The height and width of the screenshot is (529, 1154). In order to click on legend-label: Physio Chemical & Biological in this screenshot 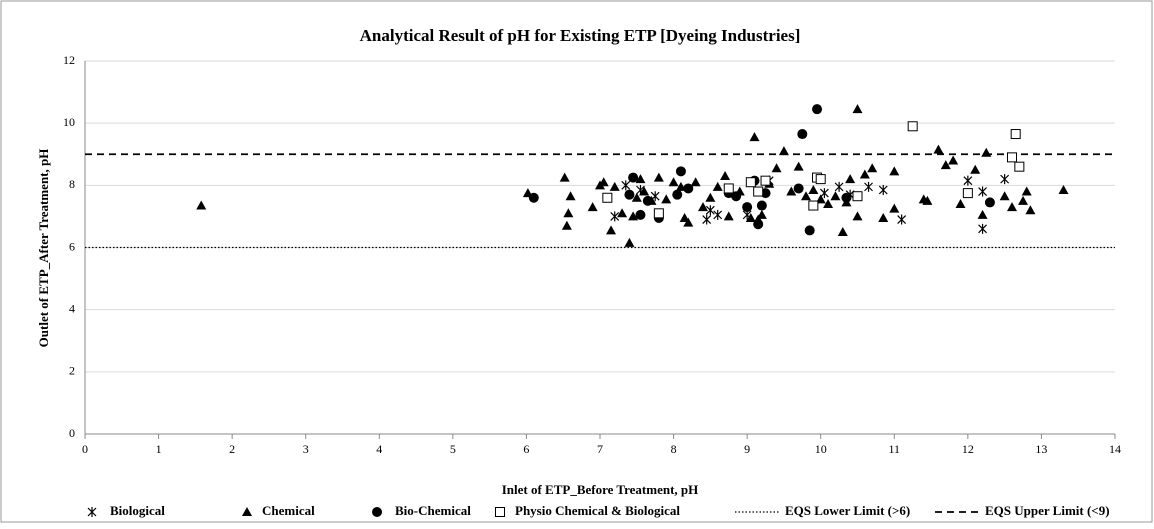, I will do `click(597, 510)`.